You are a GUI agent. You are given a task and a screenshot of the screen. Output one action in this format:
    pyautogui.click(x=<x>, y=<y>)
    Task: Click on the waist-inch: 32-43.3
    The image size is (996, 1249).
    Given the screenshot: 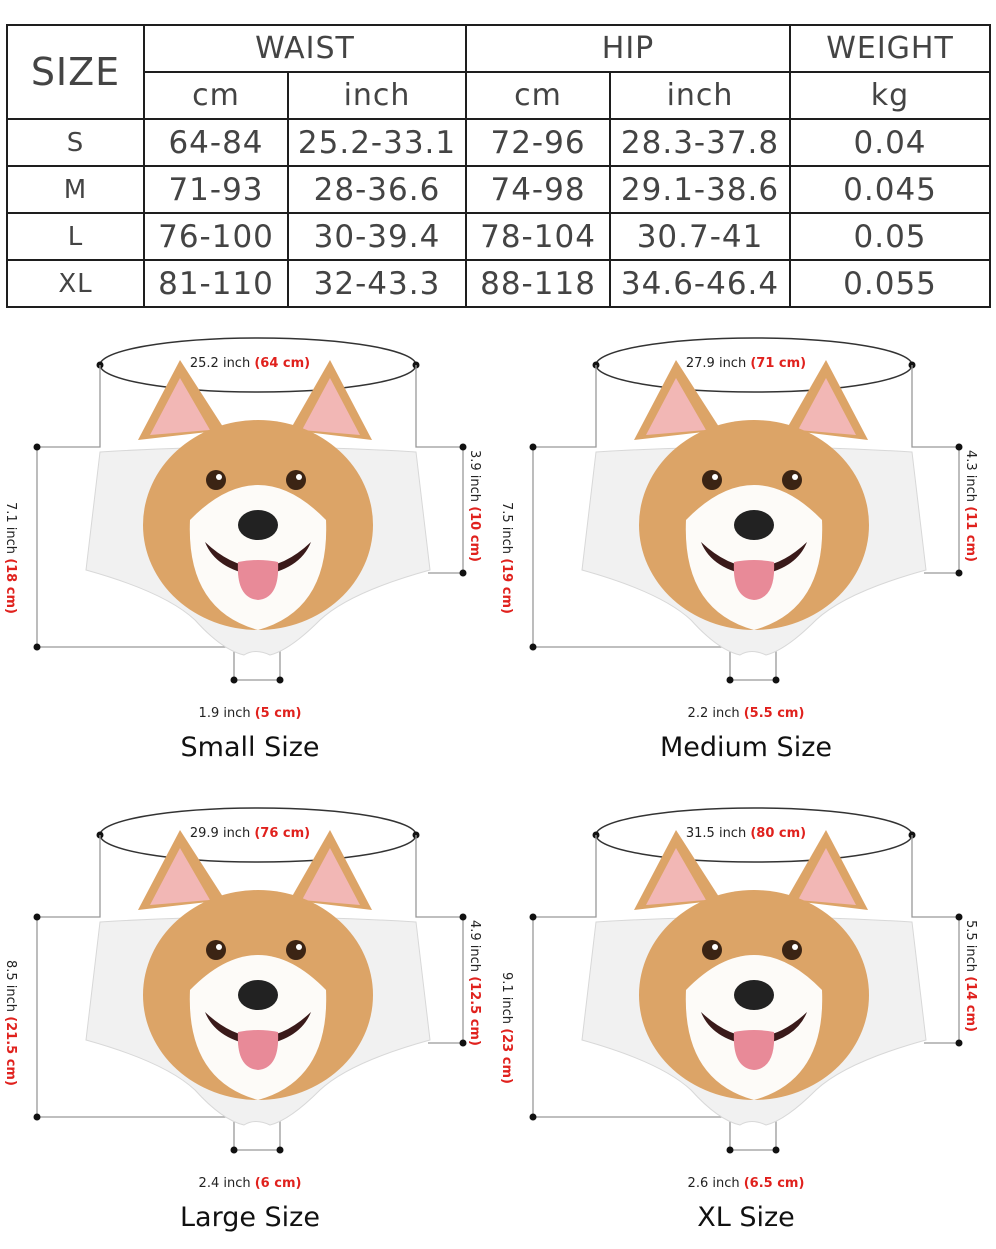 What is the action you would take?
    pyautogui.click(x=377, y=283)
    